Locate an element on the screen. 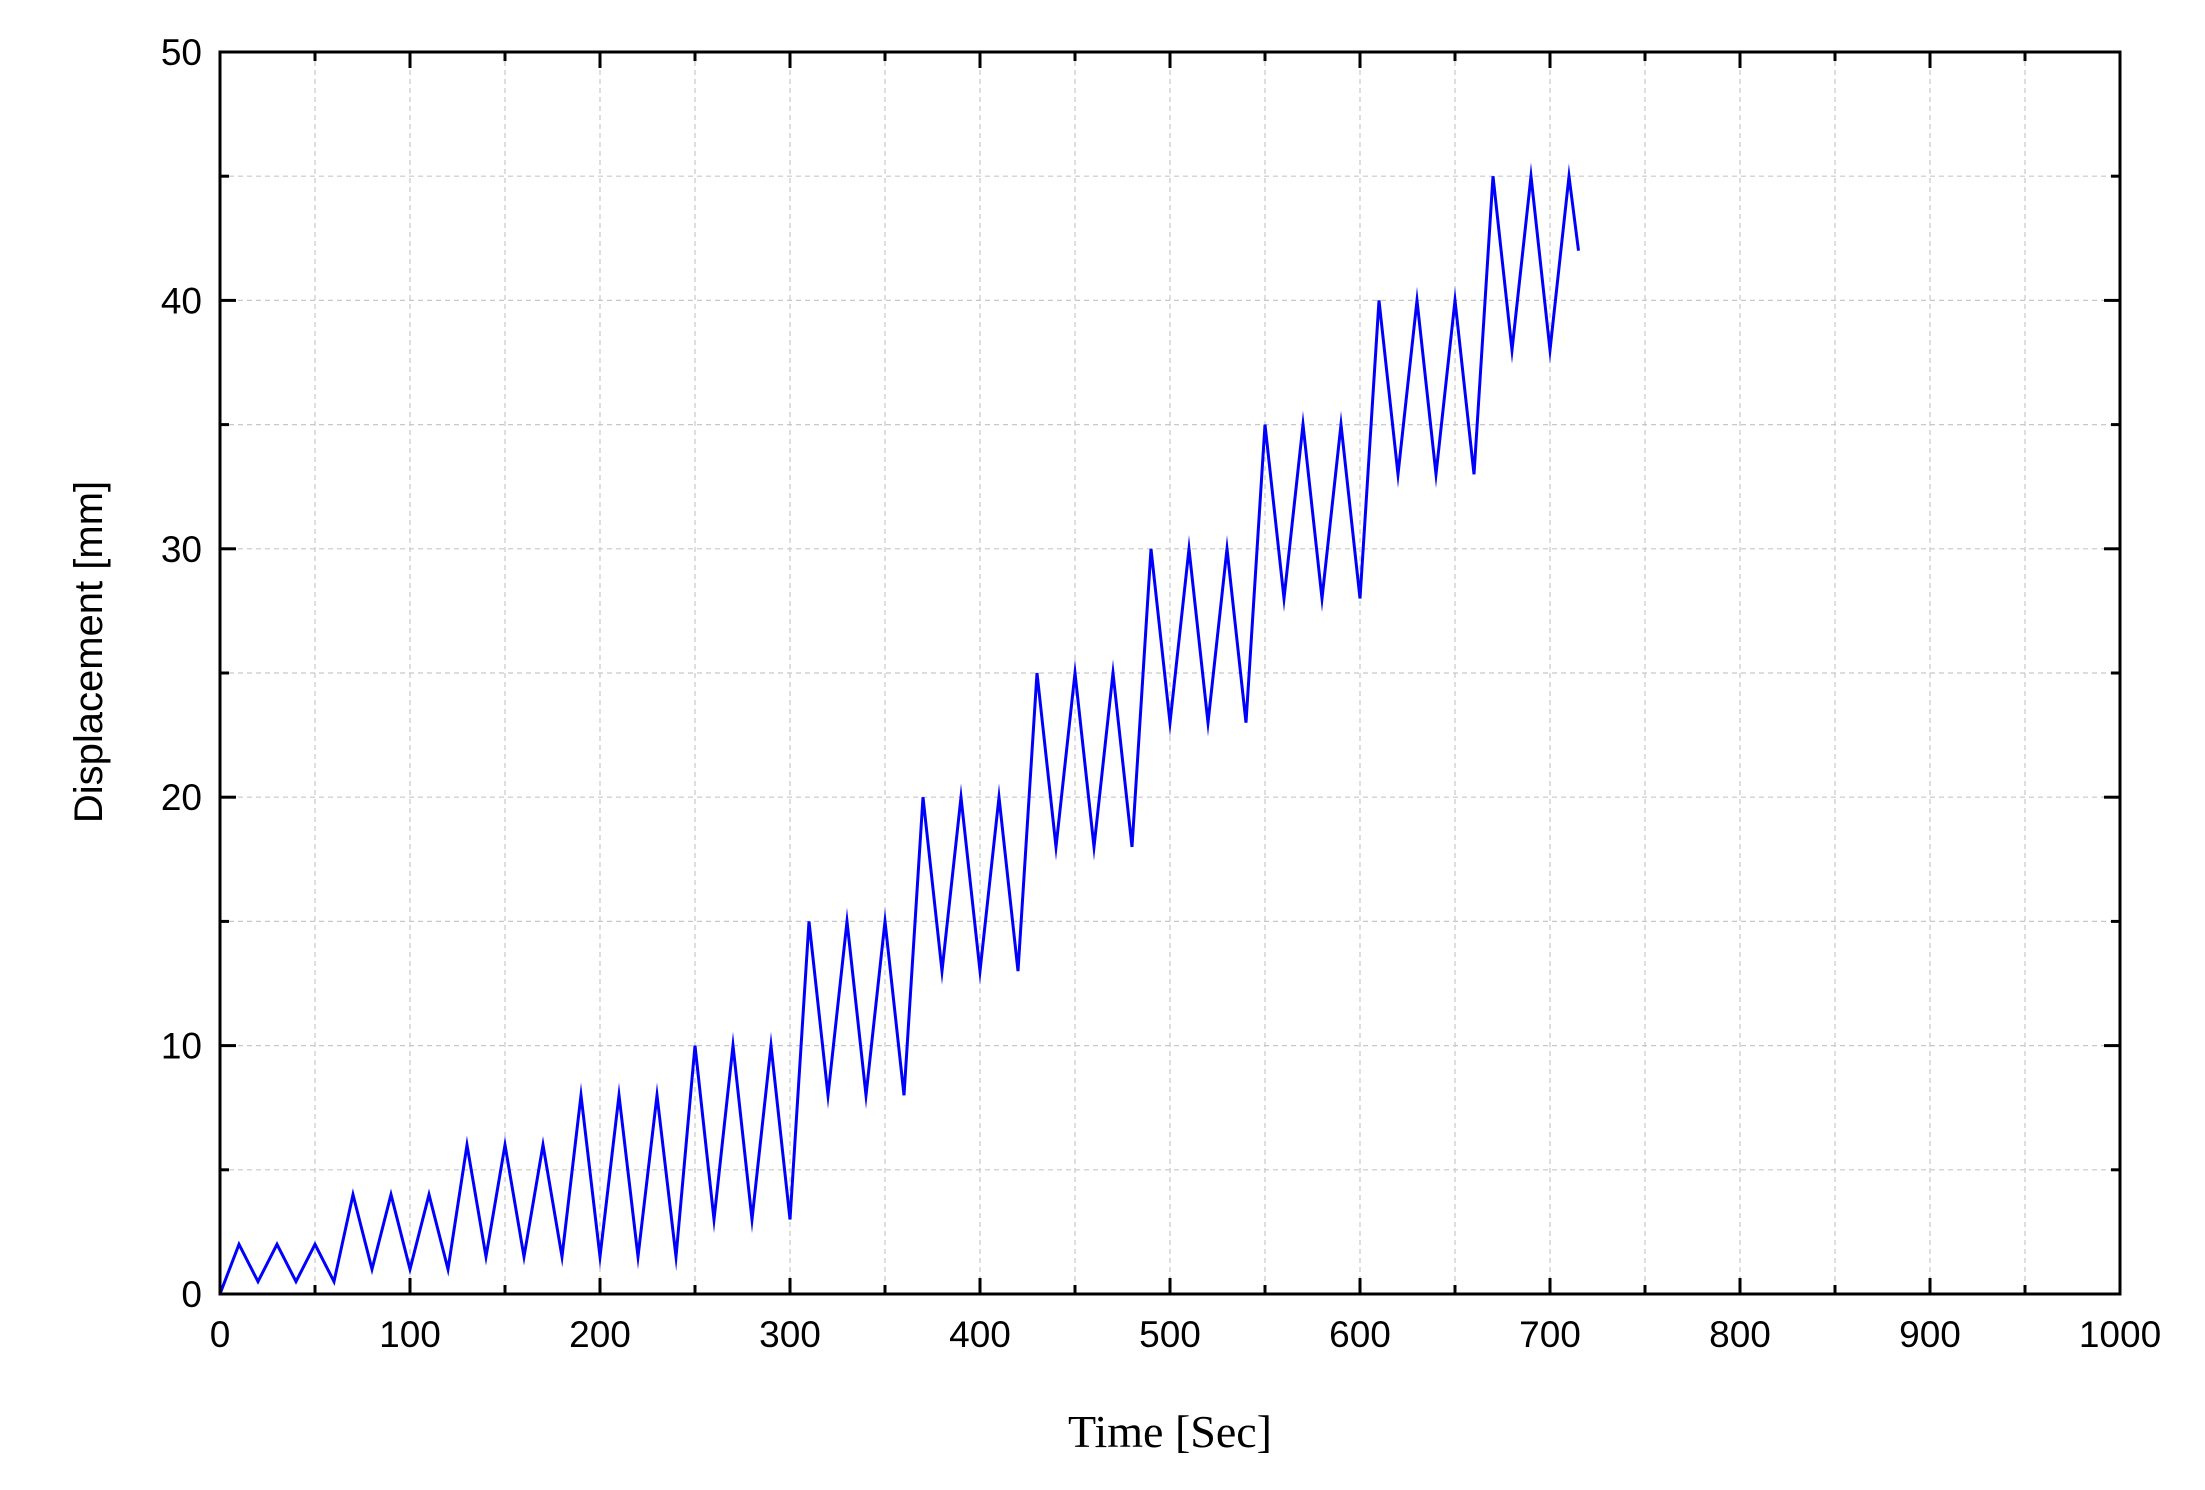 The height and width of the screenshot is (1490, 2205). y-axis-label: Displacement [mm] is located at coordinates (89, 652).